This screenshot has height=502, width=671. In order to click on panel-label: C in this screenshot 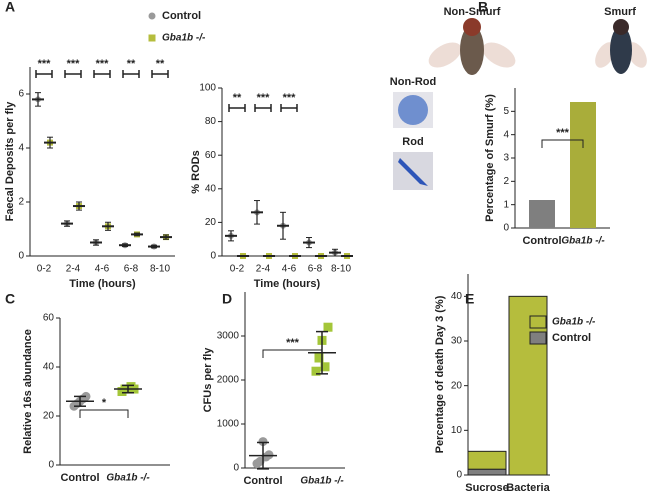, I will do `click(10, 299)`.